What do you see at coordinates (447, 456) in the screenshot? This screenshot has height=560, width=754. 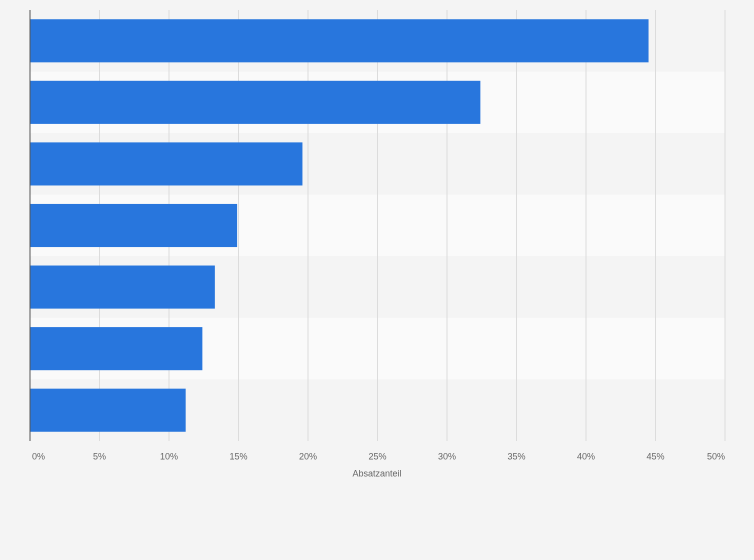 I see `x-tick-label: 30%` at bounding box center [447, 456].